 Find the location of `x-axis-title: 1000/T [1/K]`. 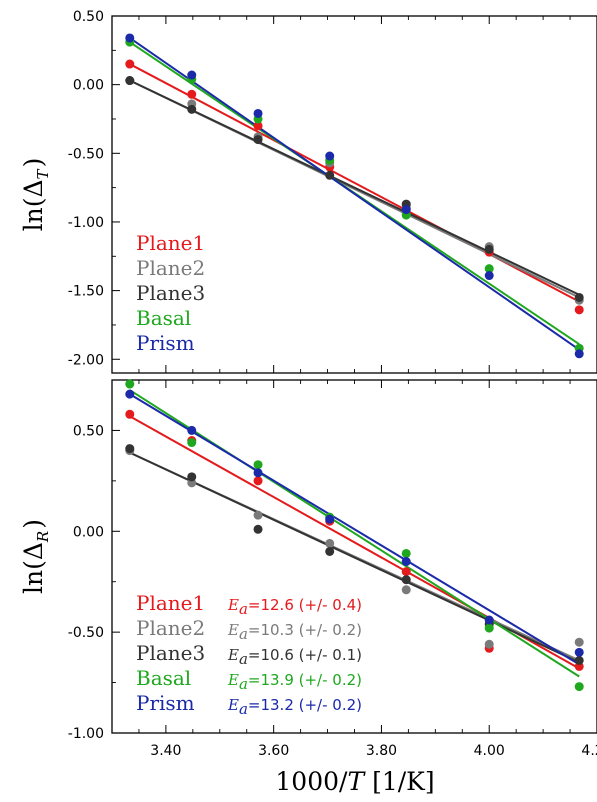

x-axis-title: 1000/T [1/K] is located at coordinates (354, 781).